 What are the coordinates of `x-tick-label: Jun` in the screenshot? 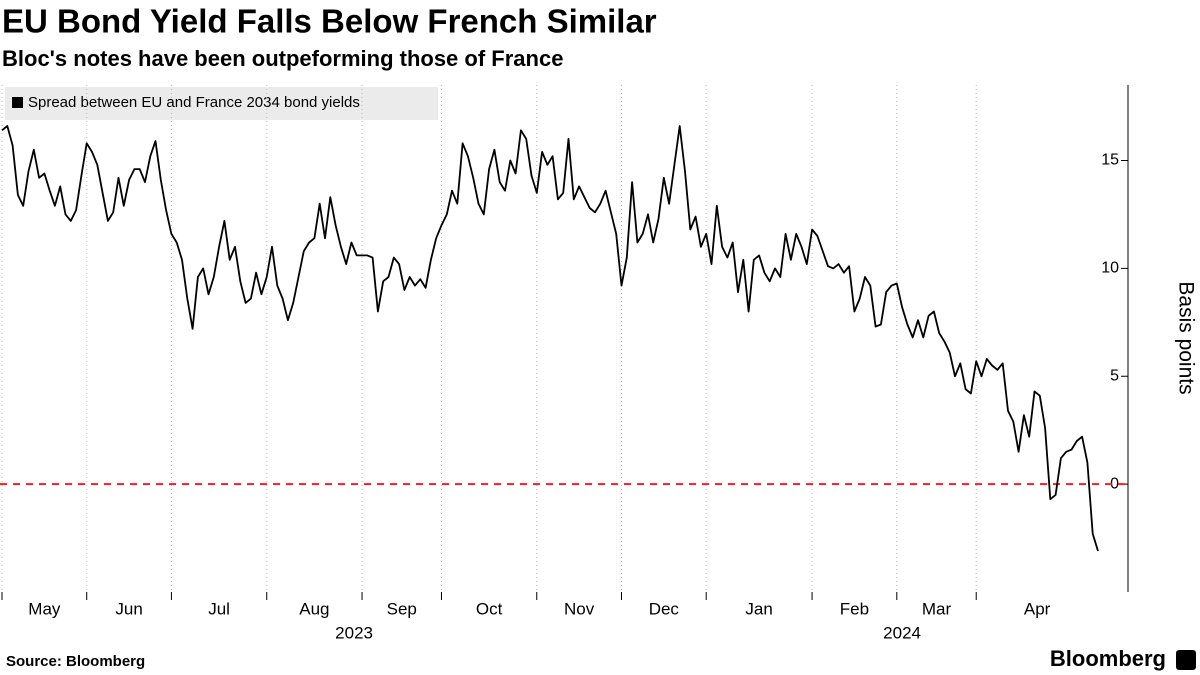 It's located at (128, 608).